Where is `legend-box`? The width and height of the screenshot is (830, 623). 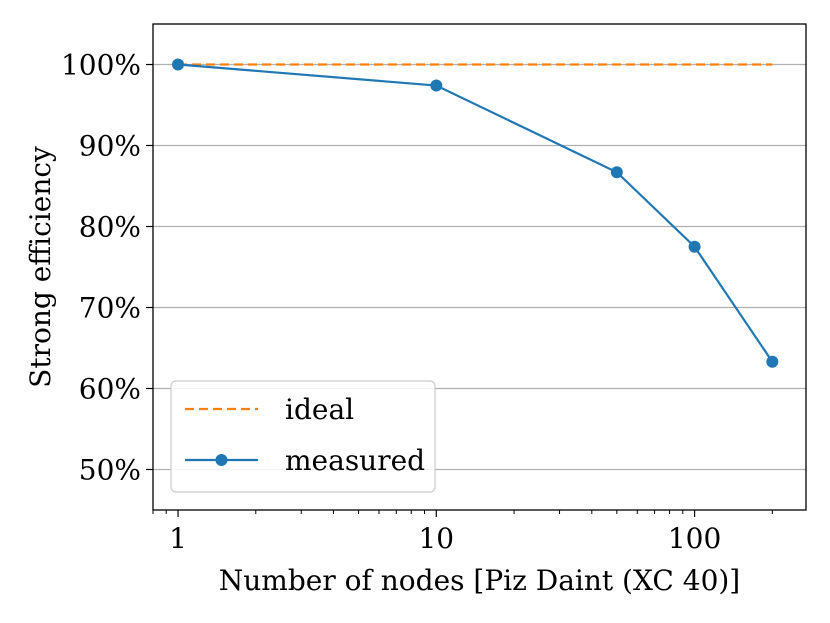 legend-box is located at coordinates (303, 436).